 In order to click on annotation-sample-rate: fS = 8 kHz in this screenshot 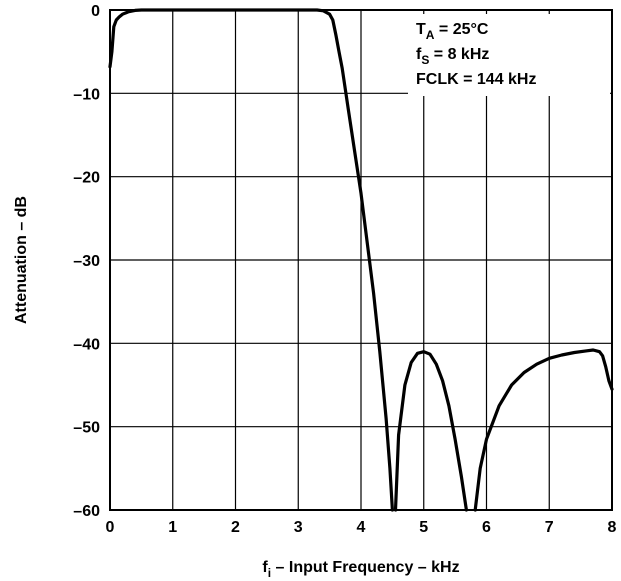, I will do `click(452, 56)`.